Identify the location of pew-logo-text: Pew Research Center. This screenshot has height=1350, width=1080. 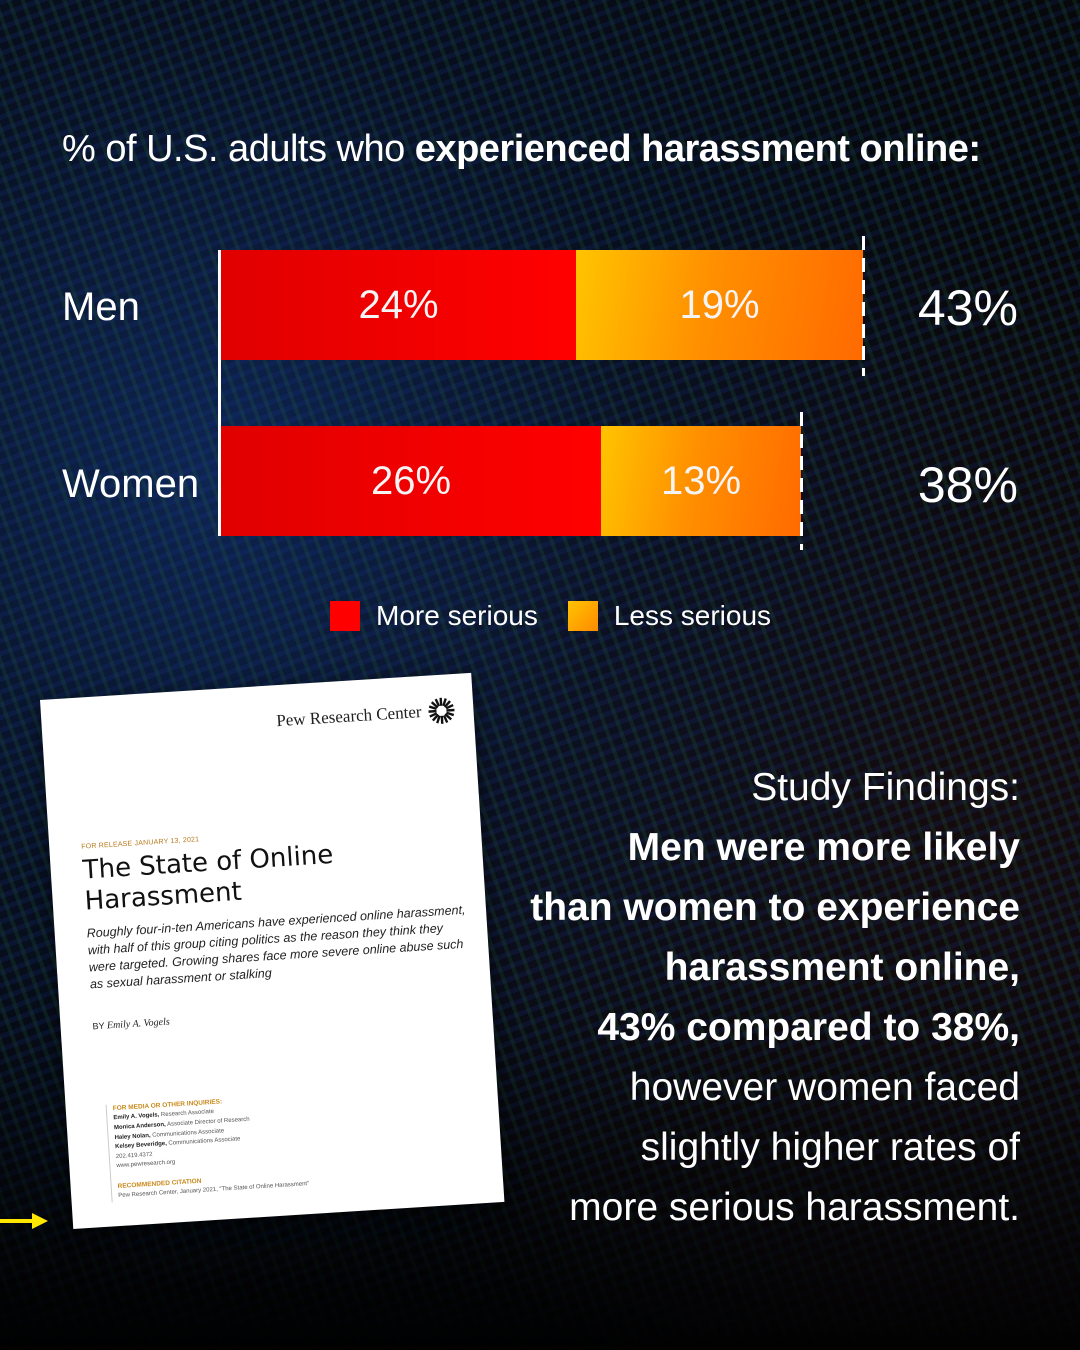
(349, 716).